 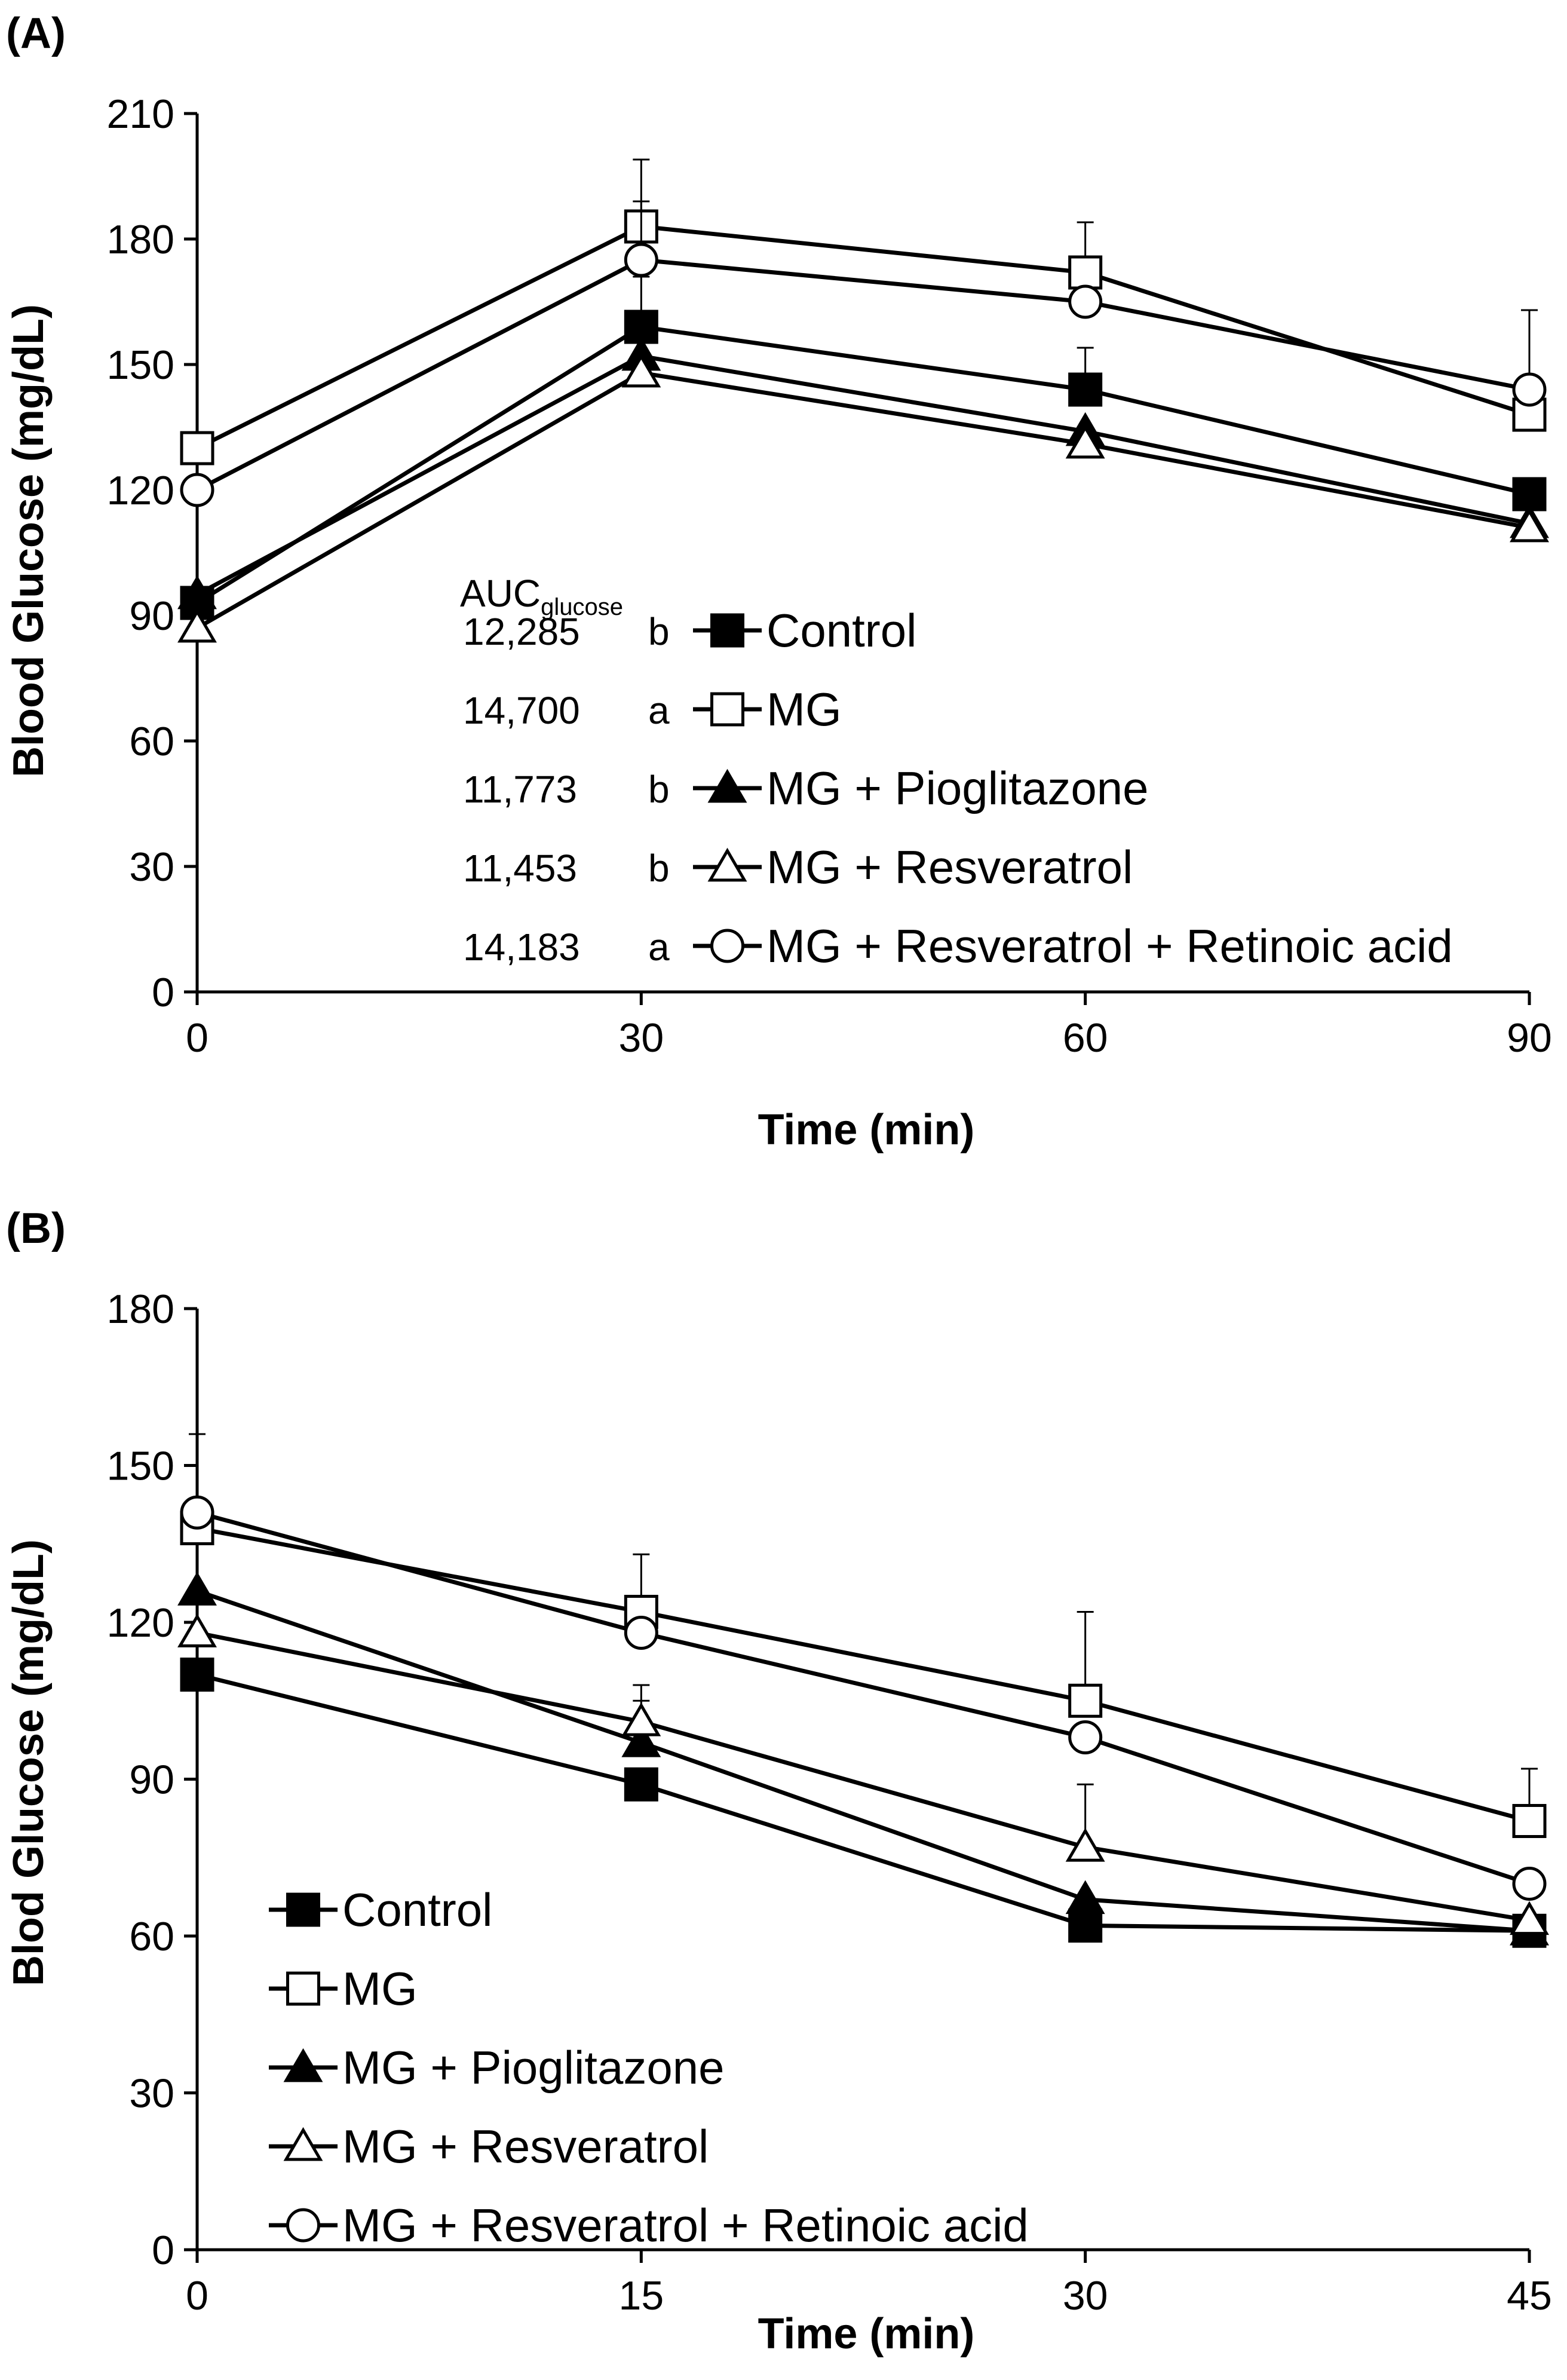 I want to click on auc-header: AUCglucose, so click(x=541, y=596).